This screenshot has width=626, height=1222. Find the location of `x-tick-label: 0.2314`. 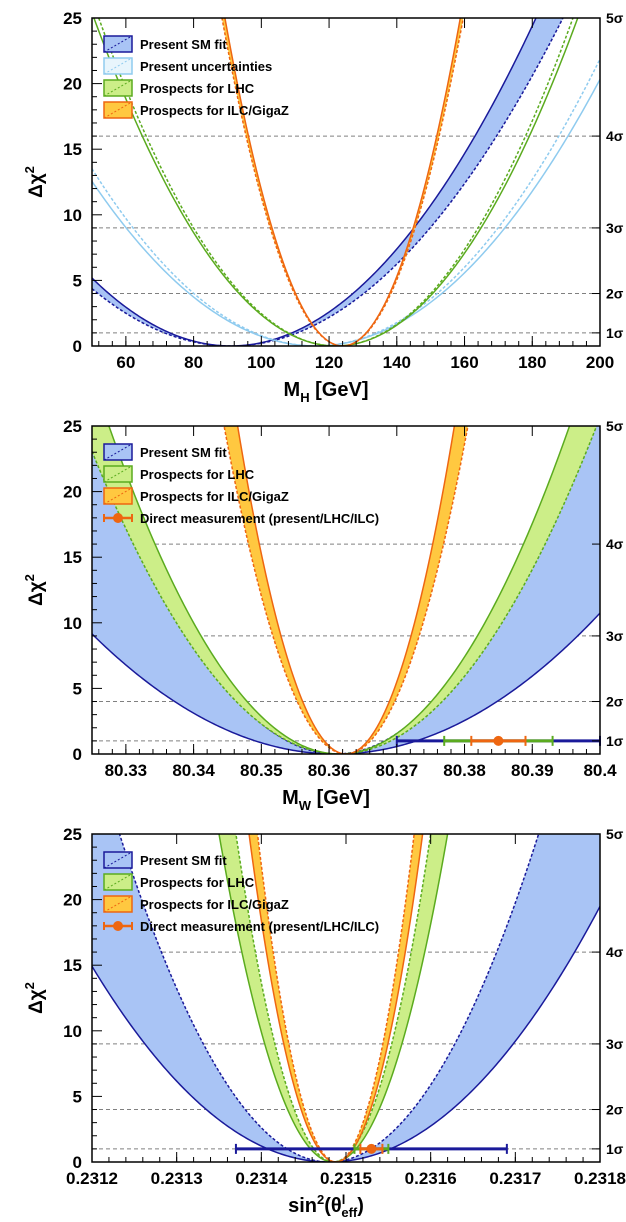

x-tick-label: 0.2314 is located at coordinates (261, 1178).